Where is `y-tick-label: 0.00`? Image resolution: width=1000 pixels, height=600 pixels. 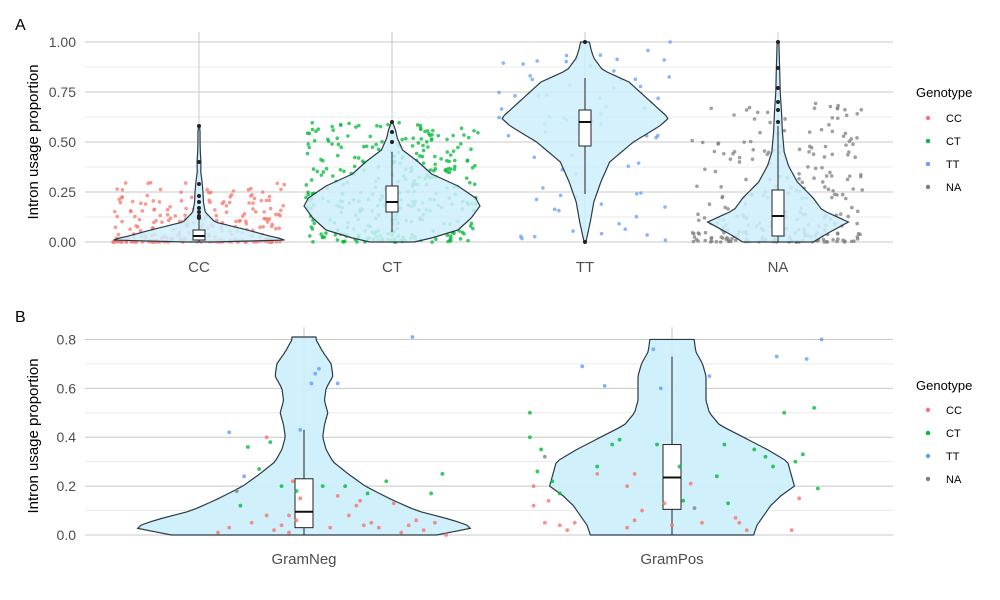 y-tick-label: 0.00 is located at coordinates (62, 242).